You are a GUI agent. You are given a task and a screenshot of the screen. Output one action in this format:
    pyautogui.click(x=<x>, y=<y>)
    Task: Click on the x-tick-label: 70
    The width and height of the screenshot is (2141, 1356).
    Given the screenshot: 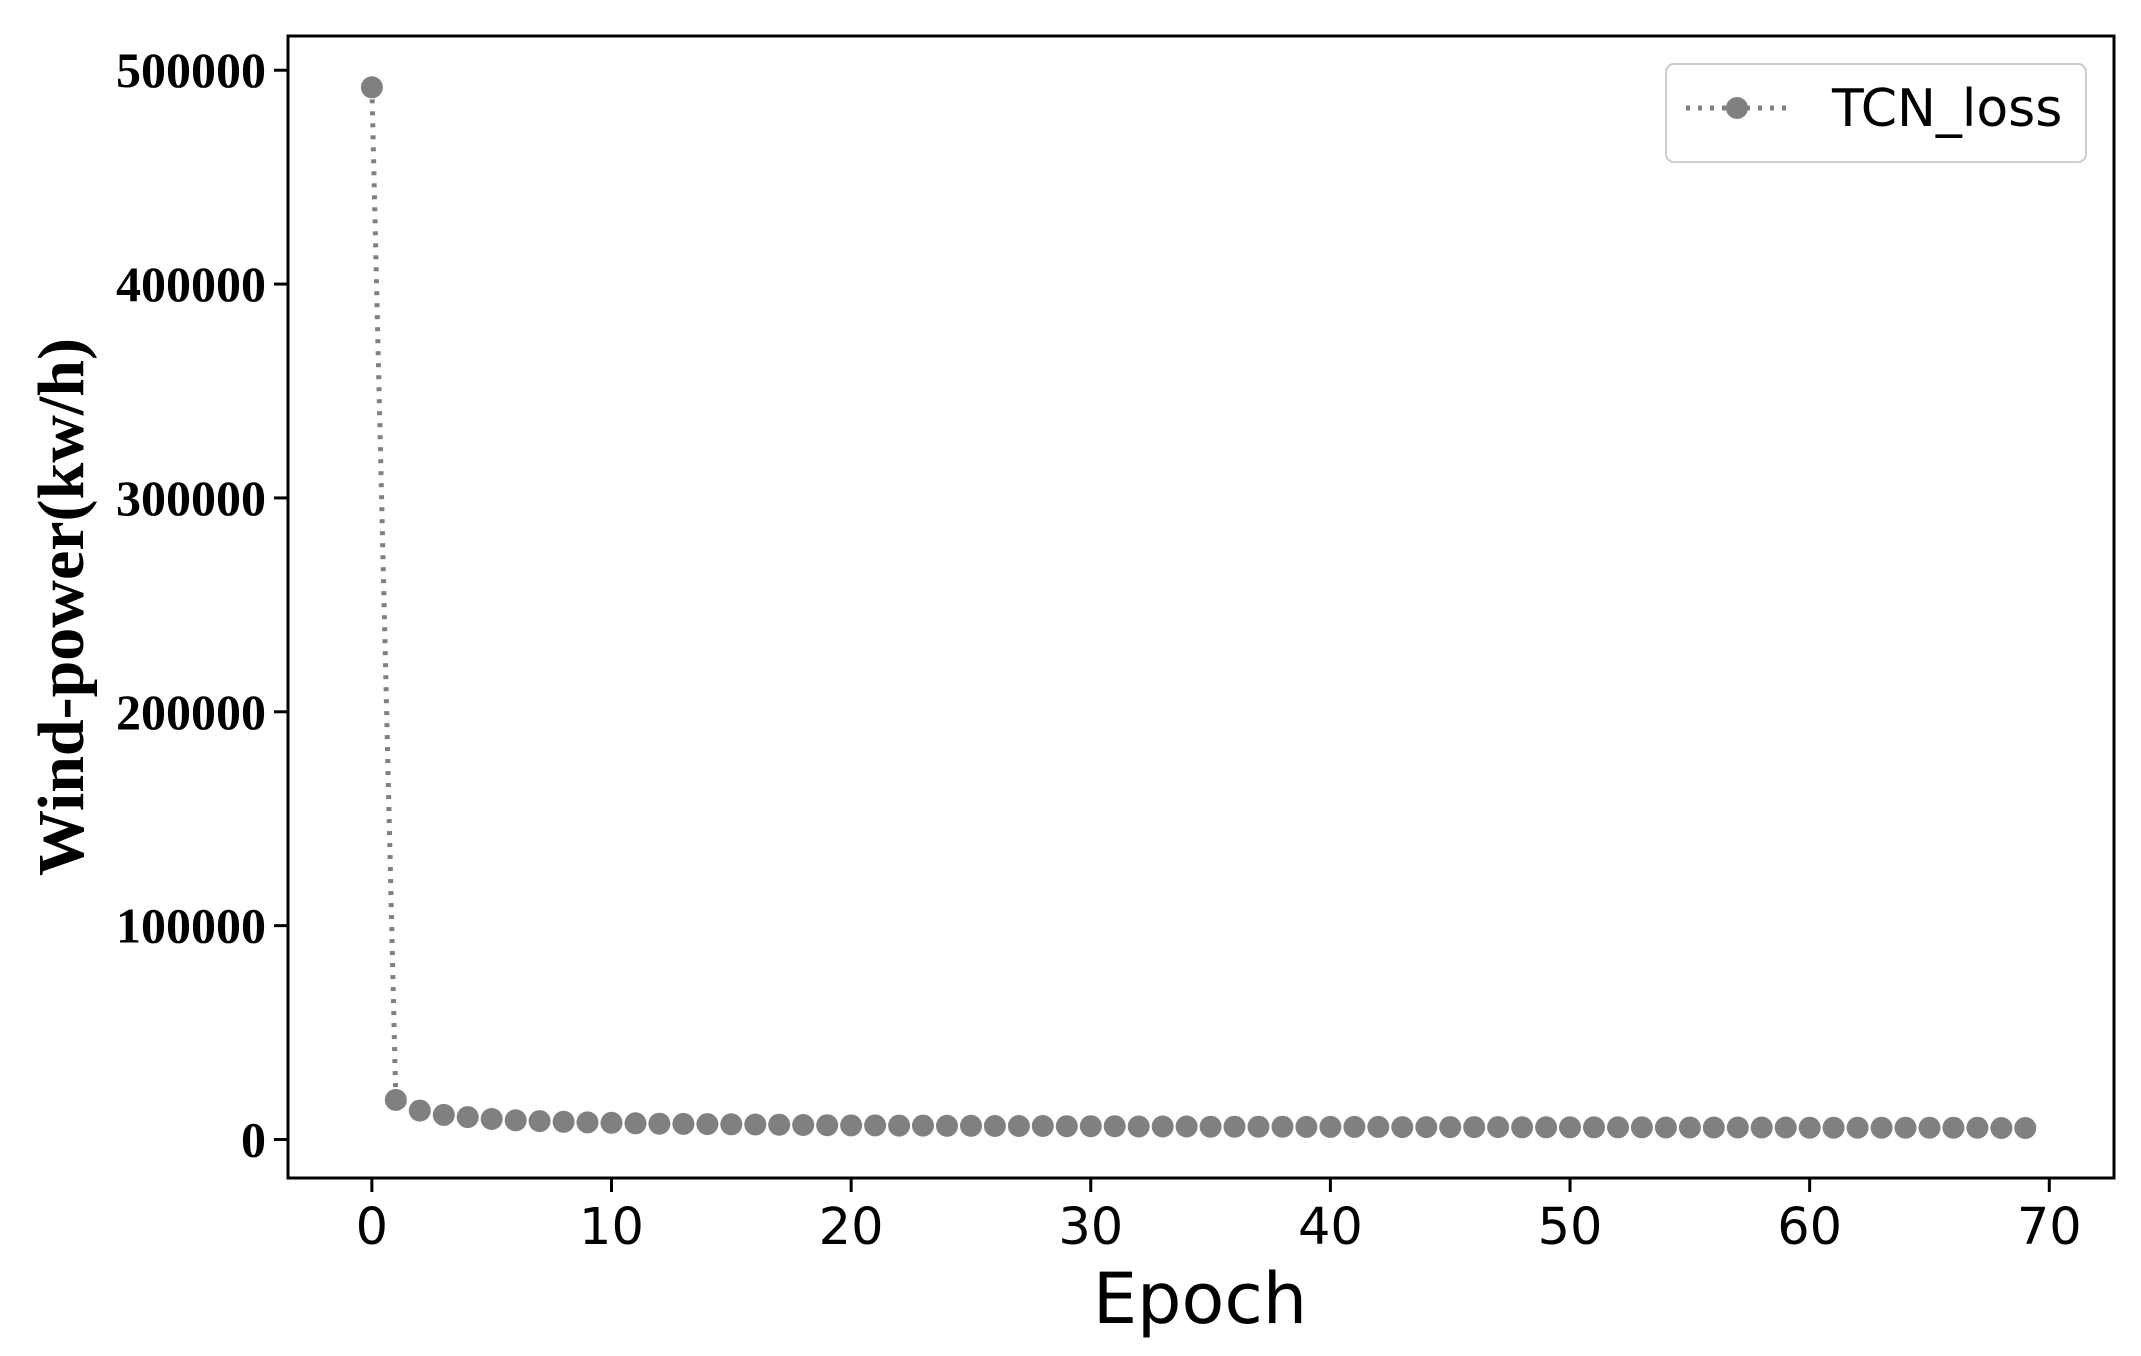 What is the action you would take?
    pyautogui.click(x=2049, y=1227)
    